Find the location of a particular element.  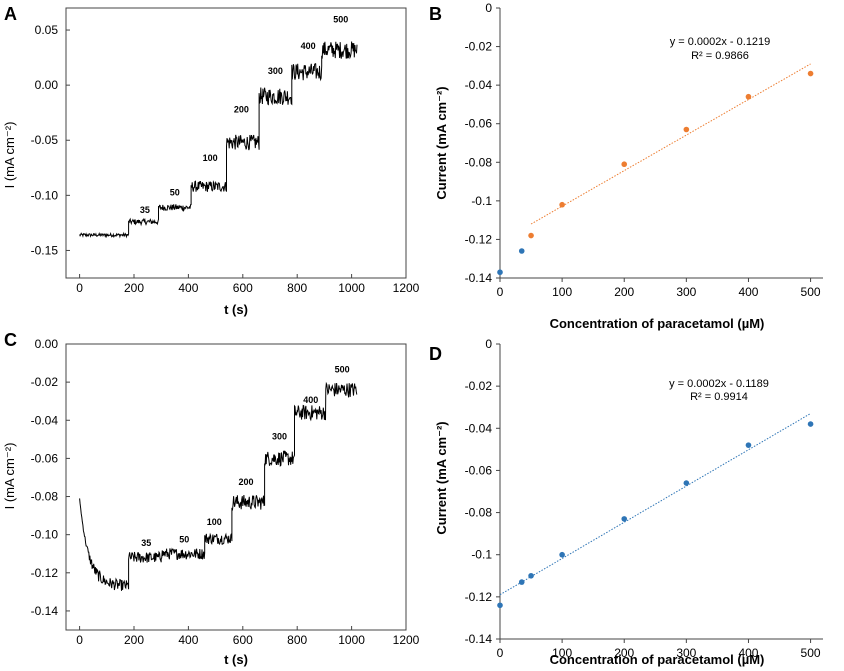

chart-a-ytick-label-0: -0.15 is located at coordinates (45, 250).